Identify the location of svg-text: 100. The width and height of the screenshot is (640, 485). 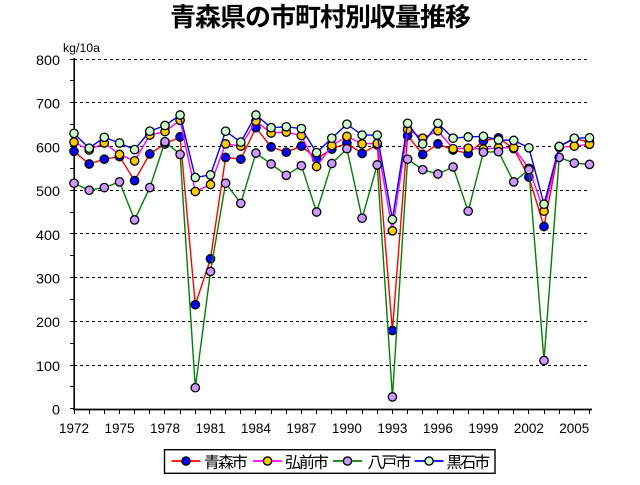
(48, 366).